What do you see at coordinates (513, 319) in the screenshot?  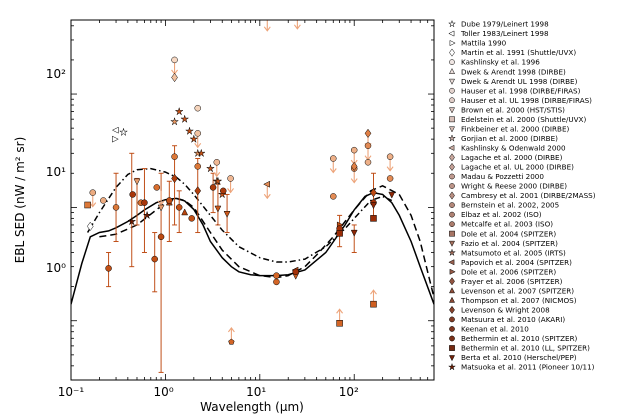 I see `legend-label: Matsuura et al. 2010 (AKARI)` at bounding box center [513, 319].